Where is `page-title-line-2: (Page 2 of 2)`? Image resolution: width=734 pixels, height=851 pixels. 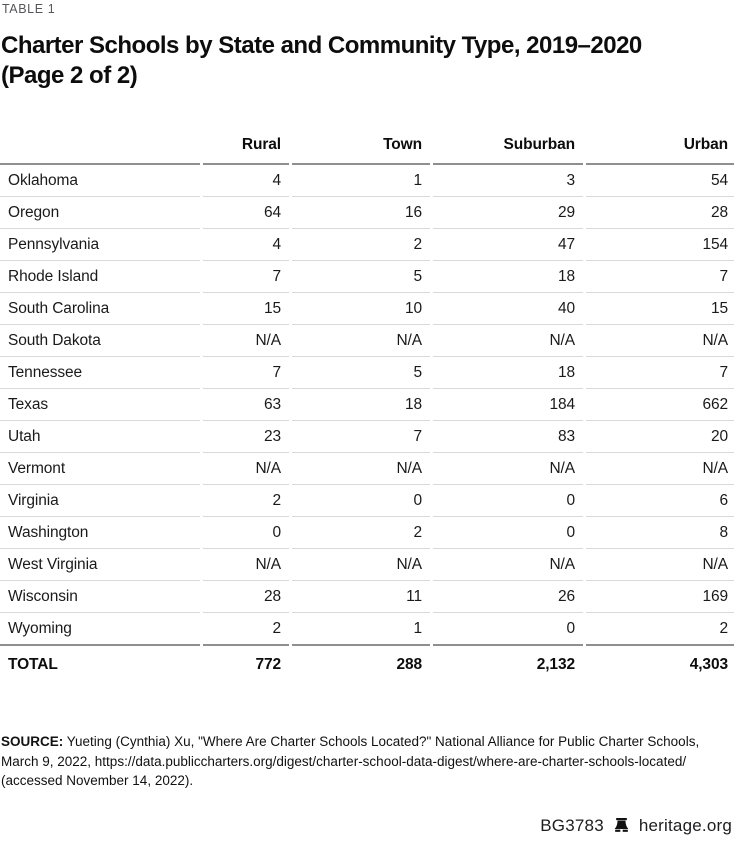 page-title-line-2: (Page 2 of 2) is located at coordinates (69, 75).